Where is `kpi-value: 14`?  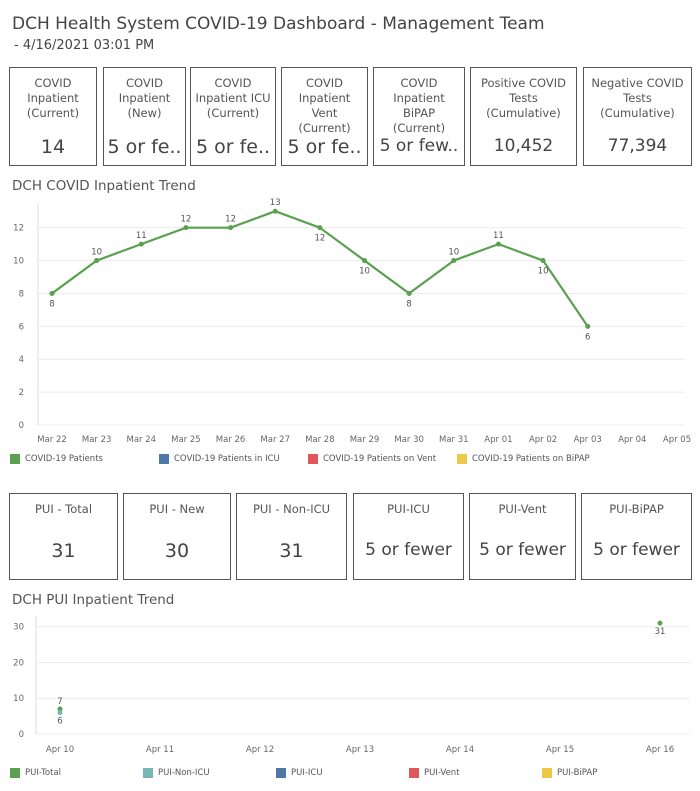
kpi-value: 14 is located at coordinates (53, 147).